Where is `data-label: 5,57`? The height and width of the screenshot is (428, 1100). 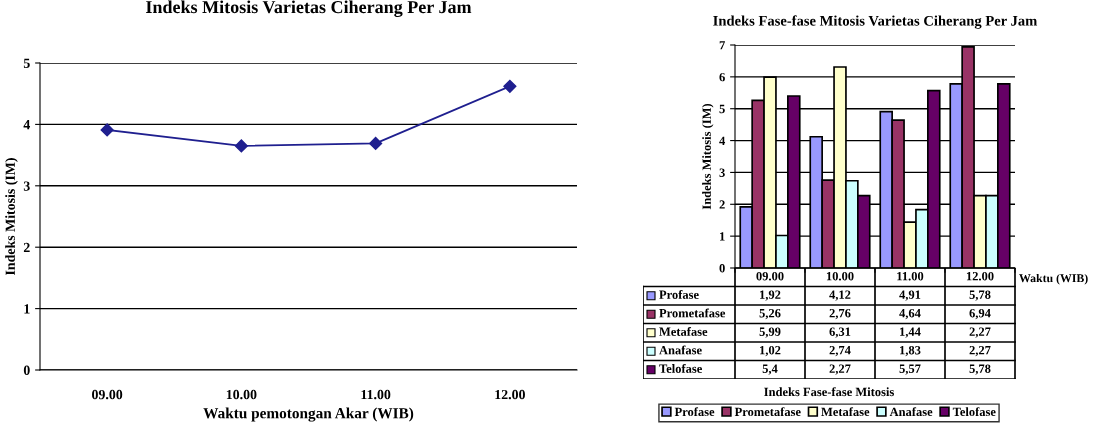 data-label: 5,57 is located at coordinates (910, 369).